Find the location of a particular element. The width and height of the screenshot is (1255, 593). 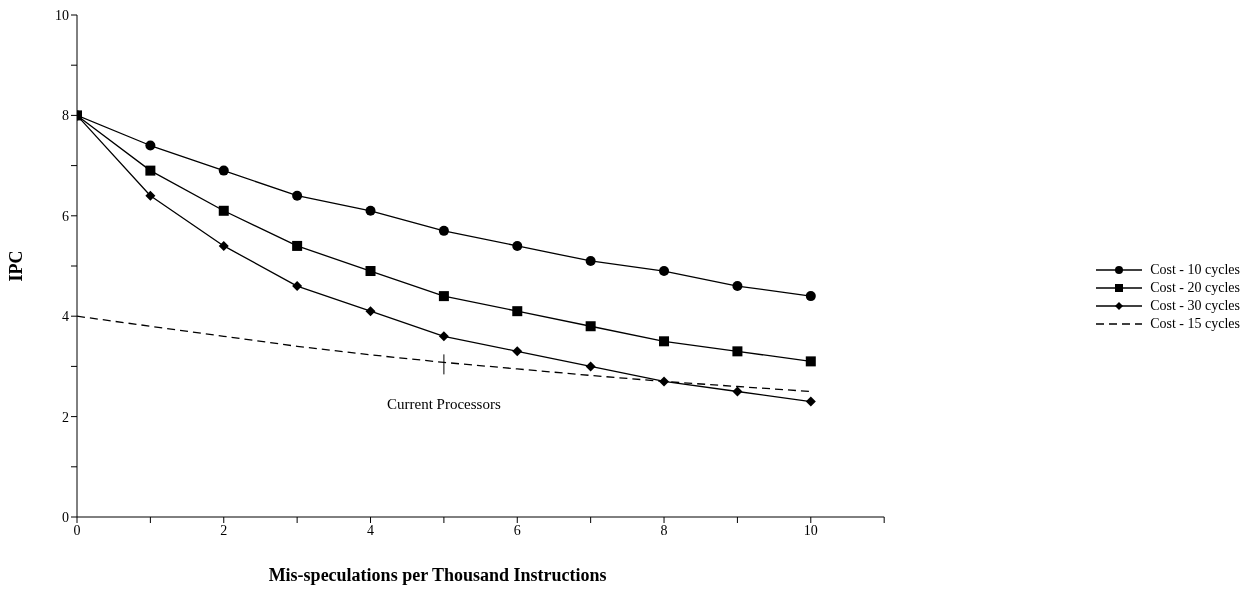

legend-label: Cost - 10 cycles is located at coordinates (1195, 269).